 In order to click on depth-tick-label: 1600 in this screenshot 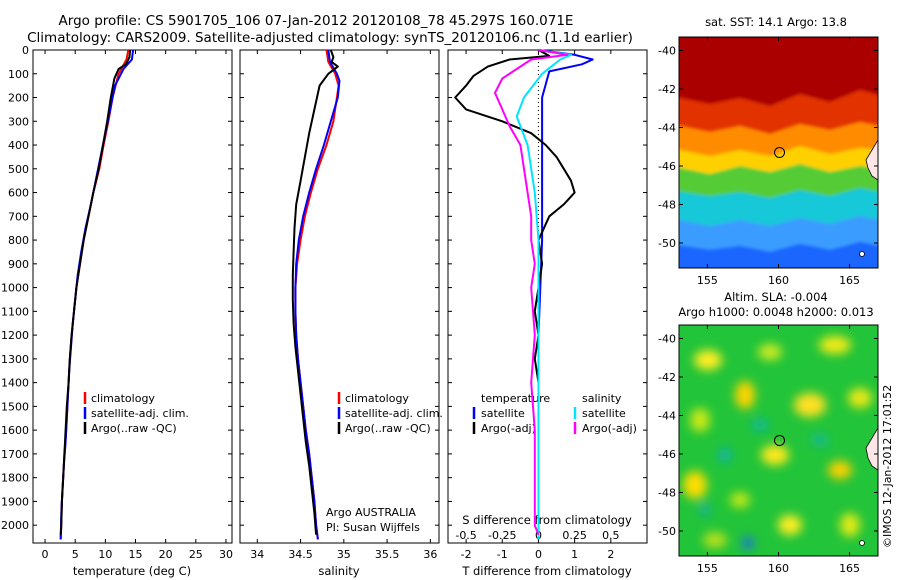, I will do `click(15, 430)`.